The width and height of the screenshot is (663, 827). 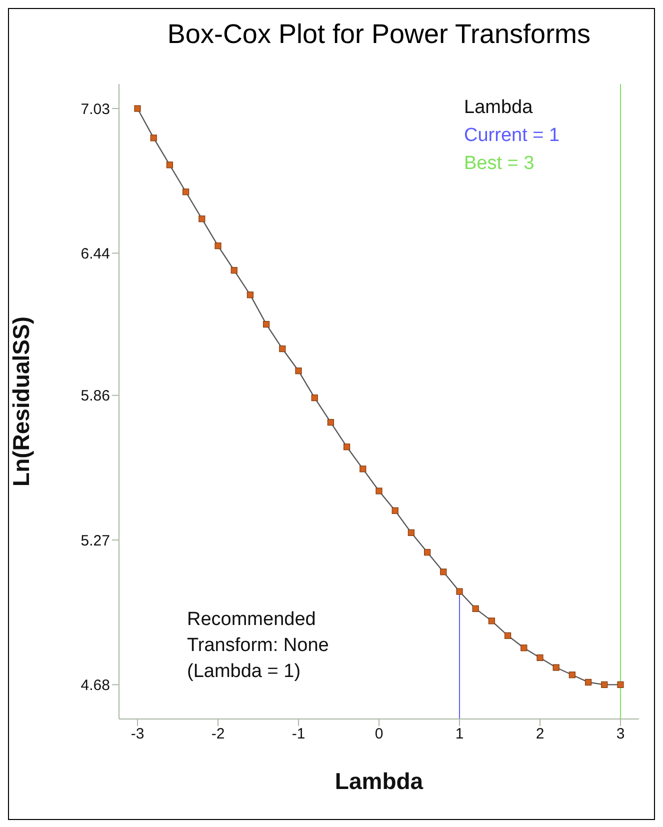 What do you see at coordinates (95, 253) in the screenshot?
I see `y-tick-label: 6.44` at bounding box center [95, 253].